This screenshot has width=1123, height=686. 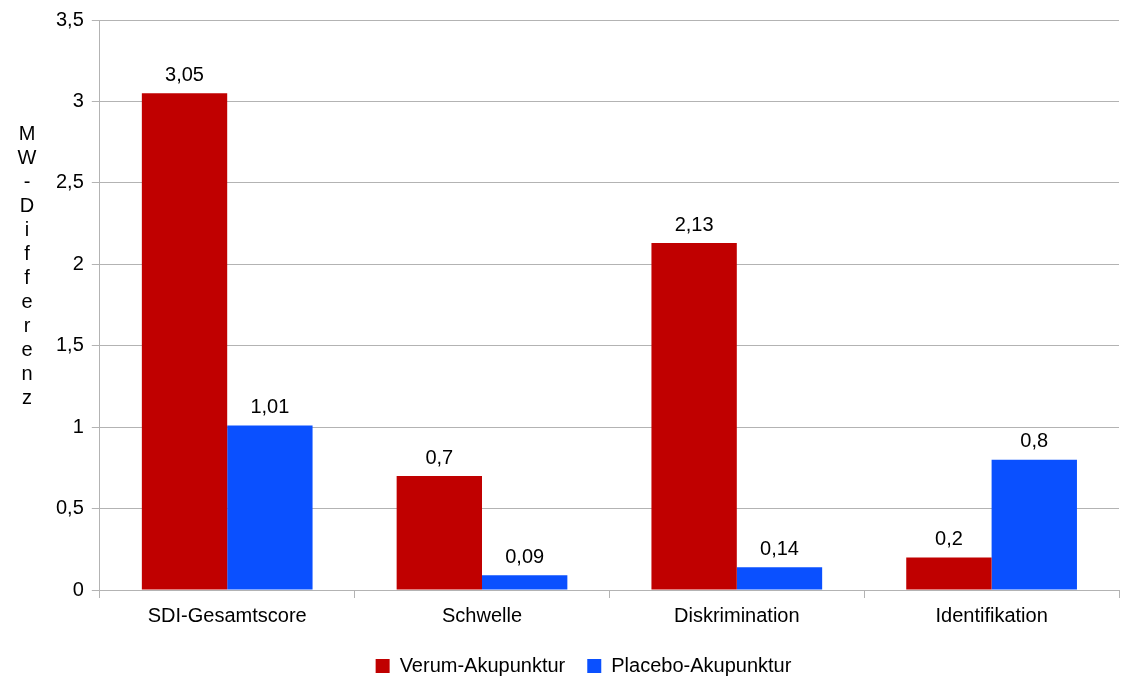 What do you see at coordinates (26, 266) in the screenshot?
I see `y-axis-title: MW-Differenz` at bounding box center [26, 266].